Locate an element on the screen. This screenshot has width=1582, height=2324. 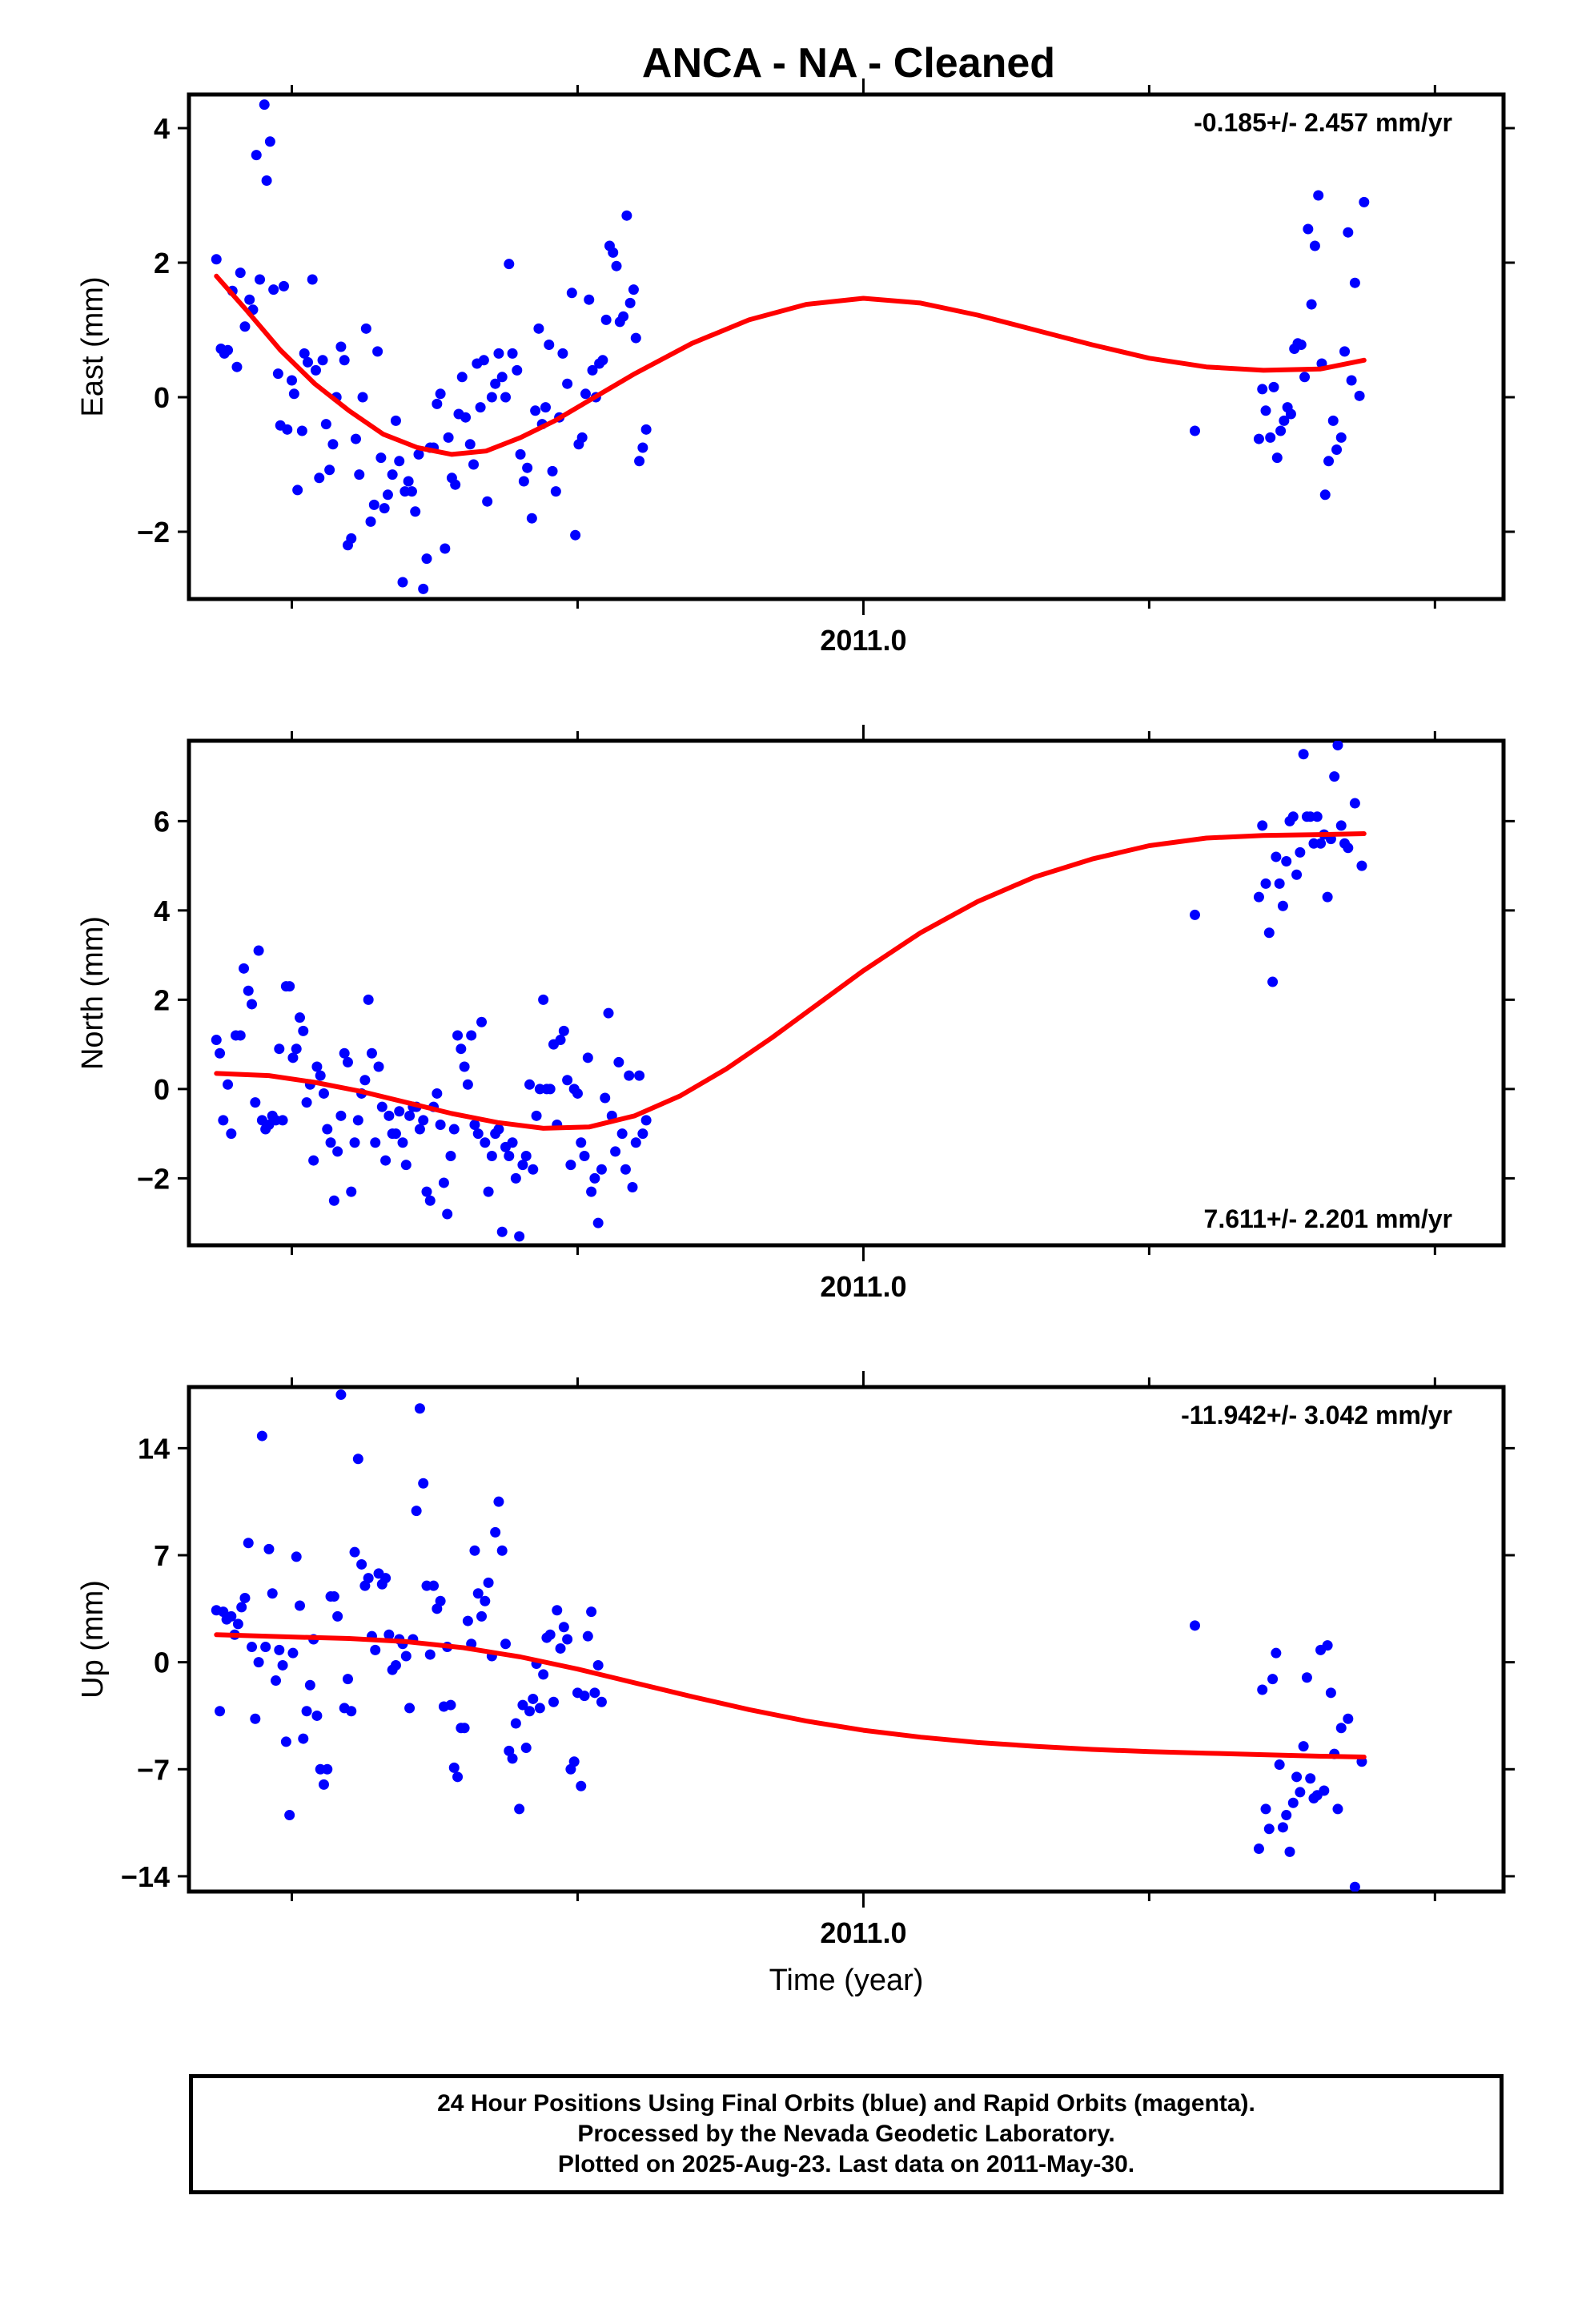
chart-title: ANCA - NA - Cleaned is located at coordinates (848, 63).